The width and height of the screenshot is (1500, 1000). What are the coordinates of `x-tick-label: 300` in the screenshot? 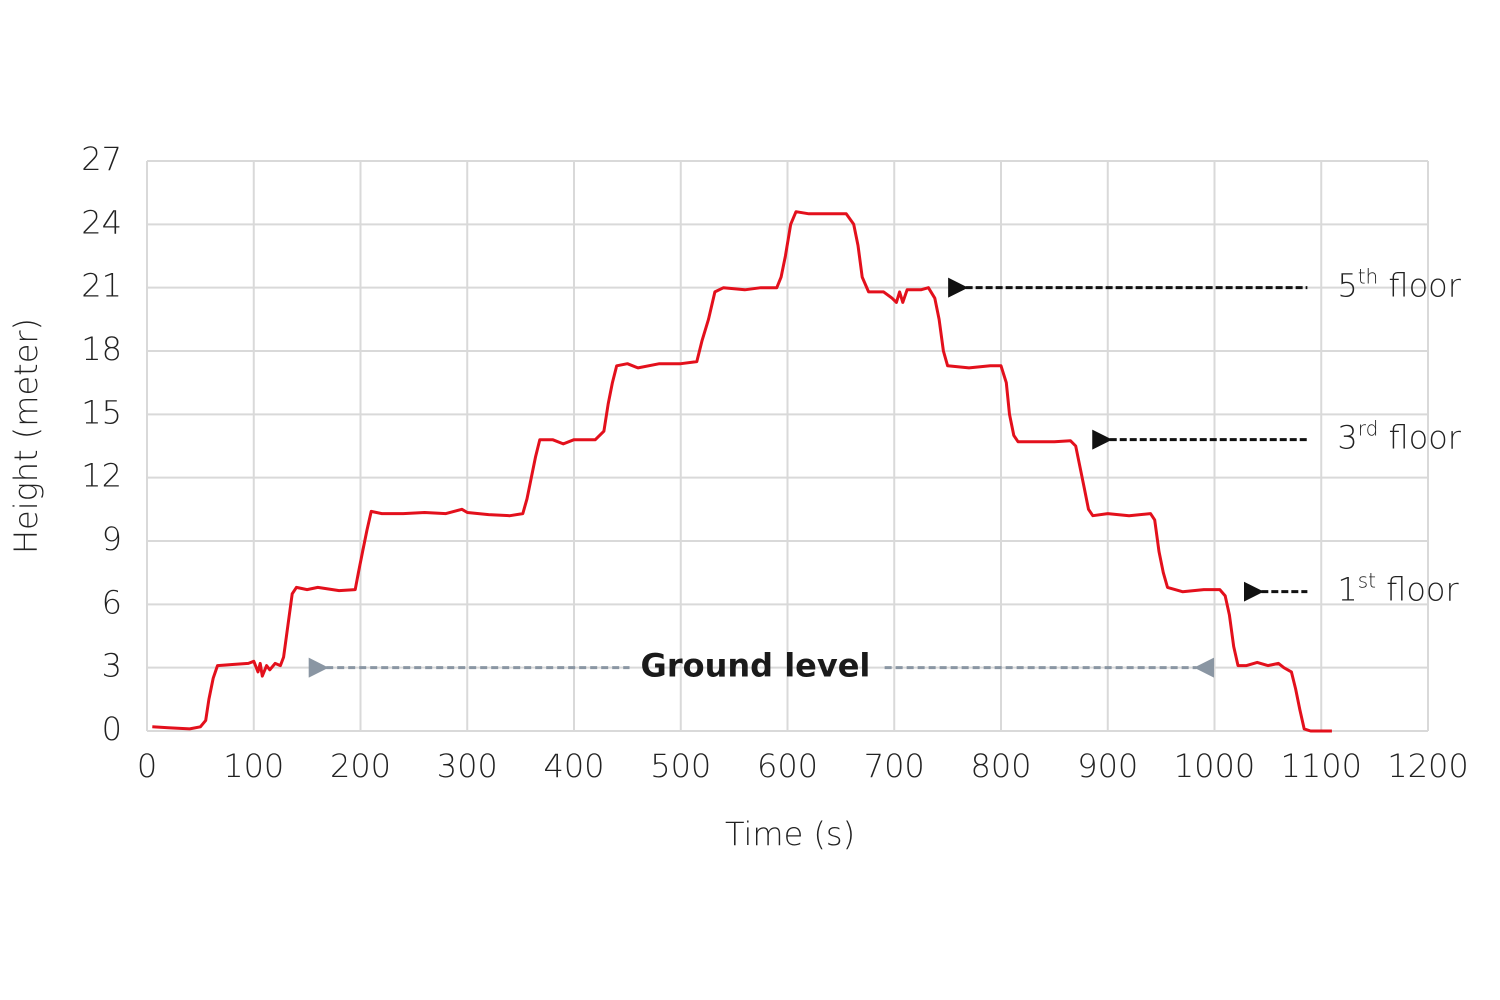 It's located at (467, 766).